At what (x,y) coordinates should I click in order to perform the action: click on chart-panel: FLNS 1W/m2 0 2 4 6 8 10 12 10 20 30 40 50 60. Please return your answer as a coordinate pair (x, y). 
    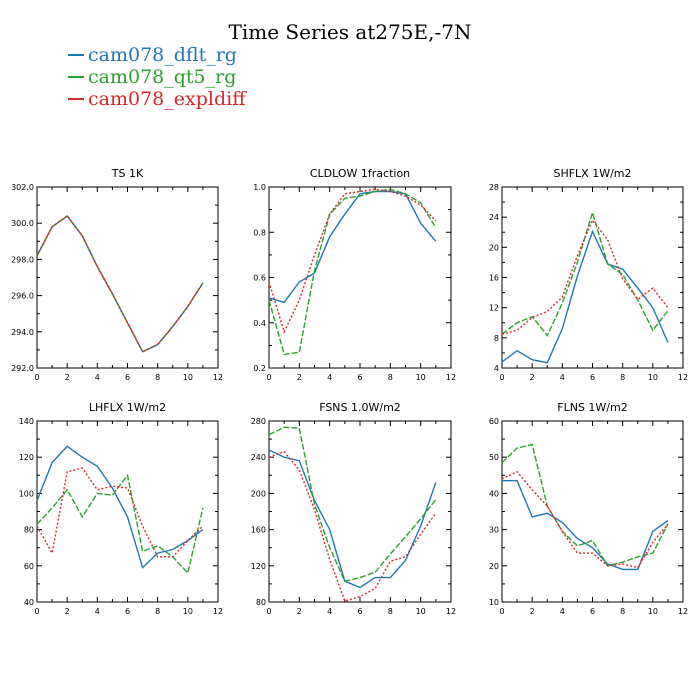
    Looking at the image, I should click on (588, 508).